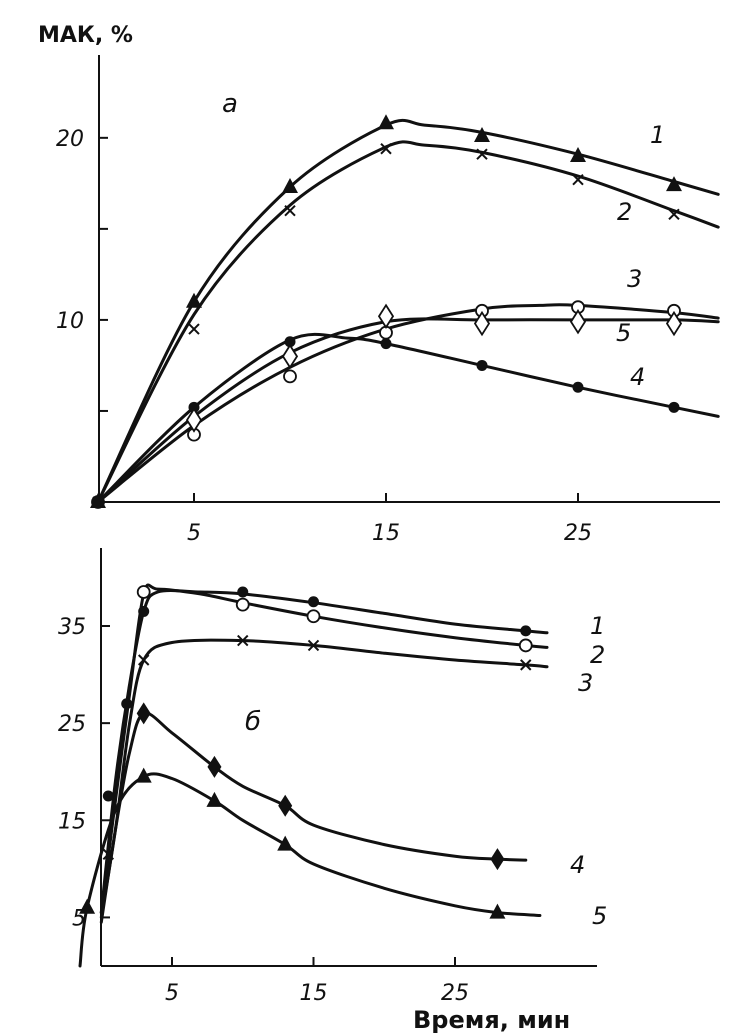 This screenshot has width=730, height=1036. I want to click on y-tick-label: 35, so click(72, 627).